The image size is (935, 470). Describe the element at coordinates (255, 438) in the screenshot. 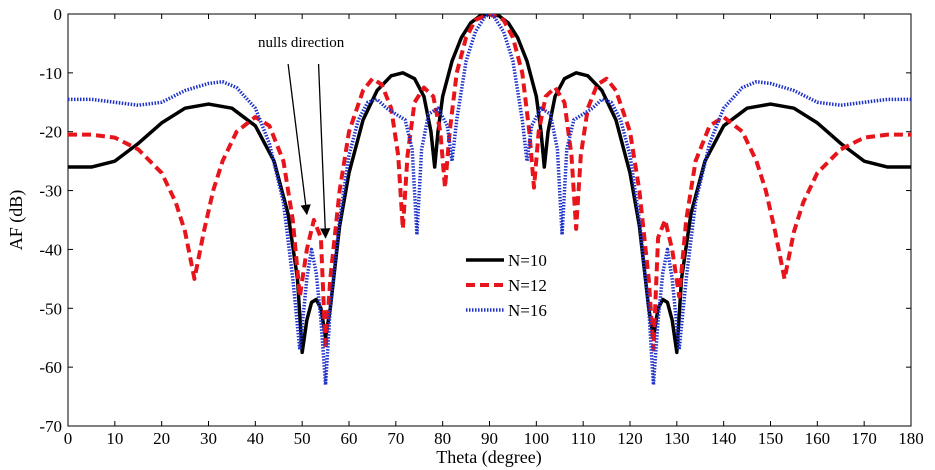

I see `x-tick-label: 40` at that location.